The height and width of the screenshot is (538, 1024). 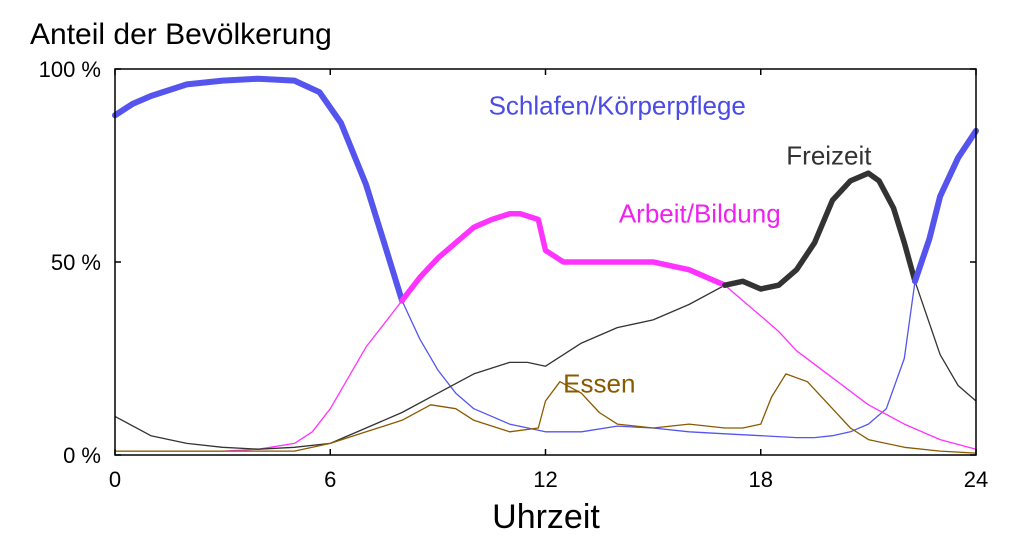 What do you see at coordinates (181, 34) in the screenshot?
I see `y-axis-title: Anteil der Bevölkerung` at bounding box center [181, 34].